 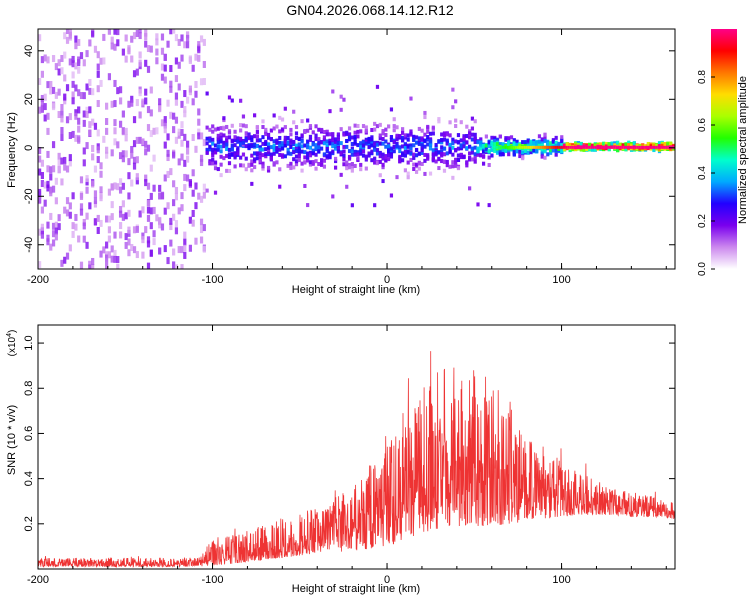 I want to click on y-tick-label: 1.0, so click(x=29, y=342).